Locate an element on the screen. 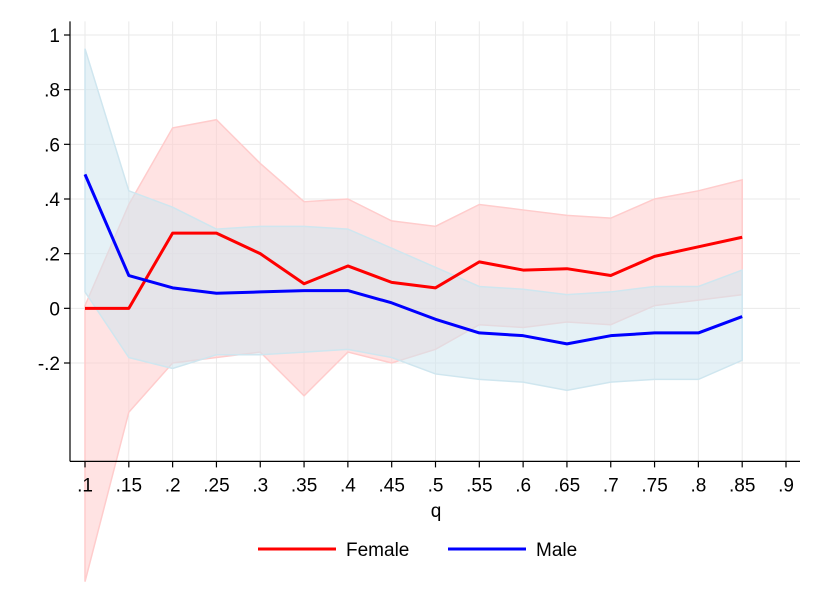  y-tick-label-6: -.2 is located at coordinates (49, 364).